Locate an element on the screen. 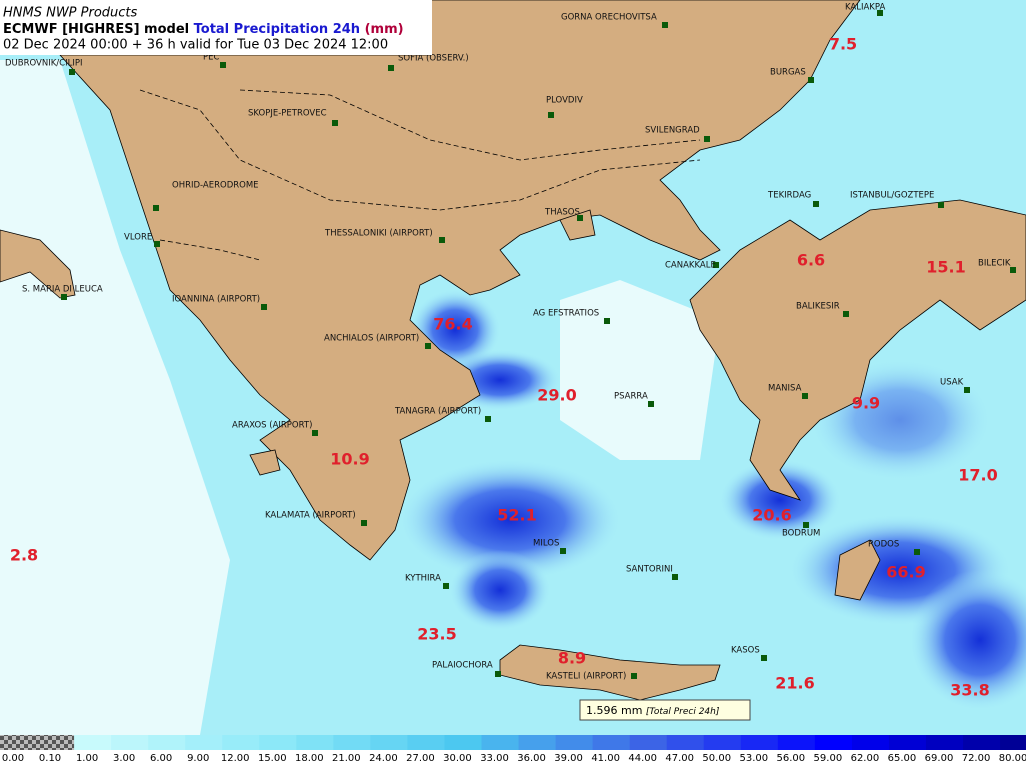 The height and width of the screenshot is (767, 1026). station-label: OHRID-AERODROME is located at coordinates (215, 186).